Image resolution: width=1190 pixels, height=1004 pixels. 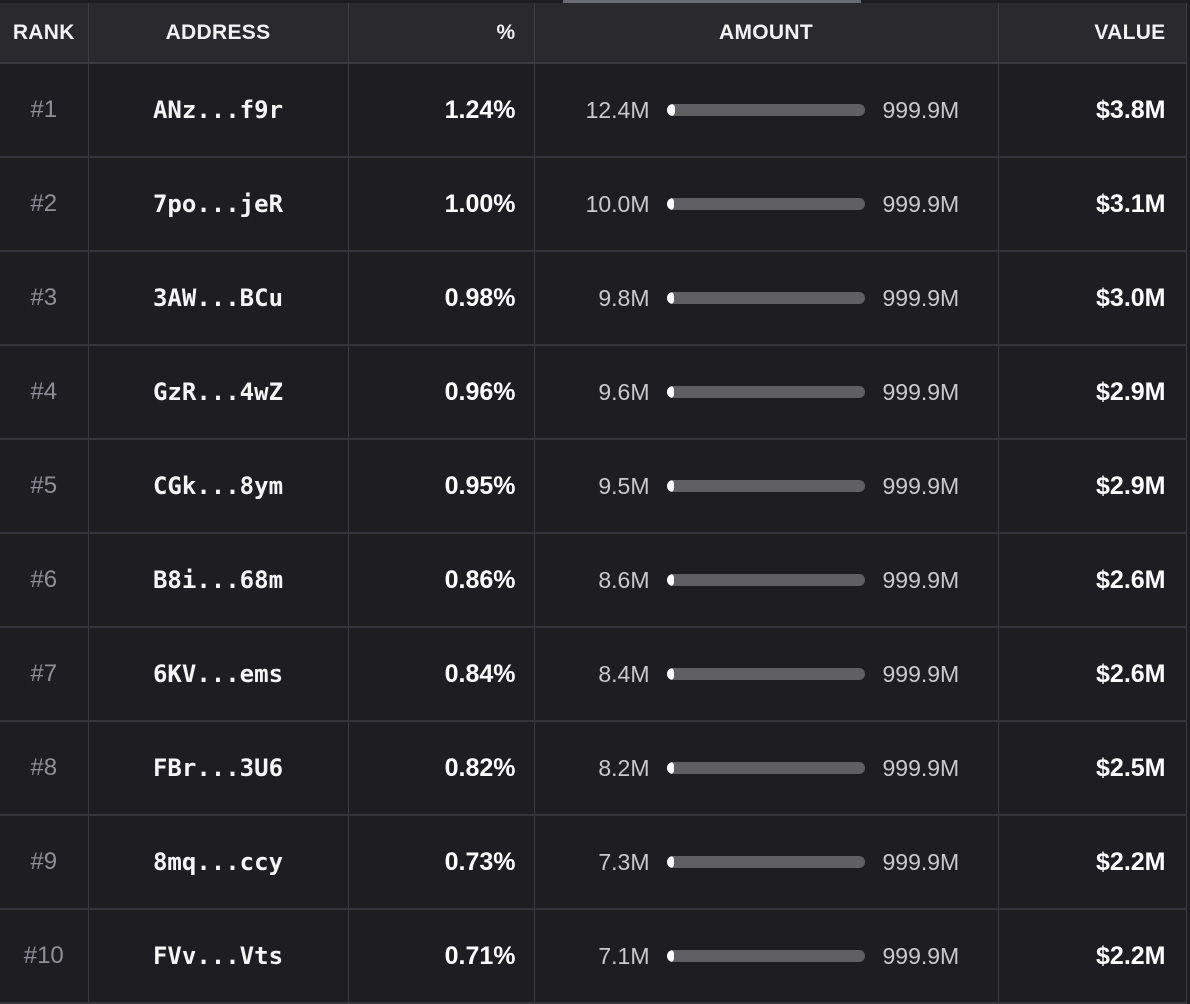 I want to click on column-header-address: ADDRESS, so click(x=218, y=33).